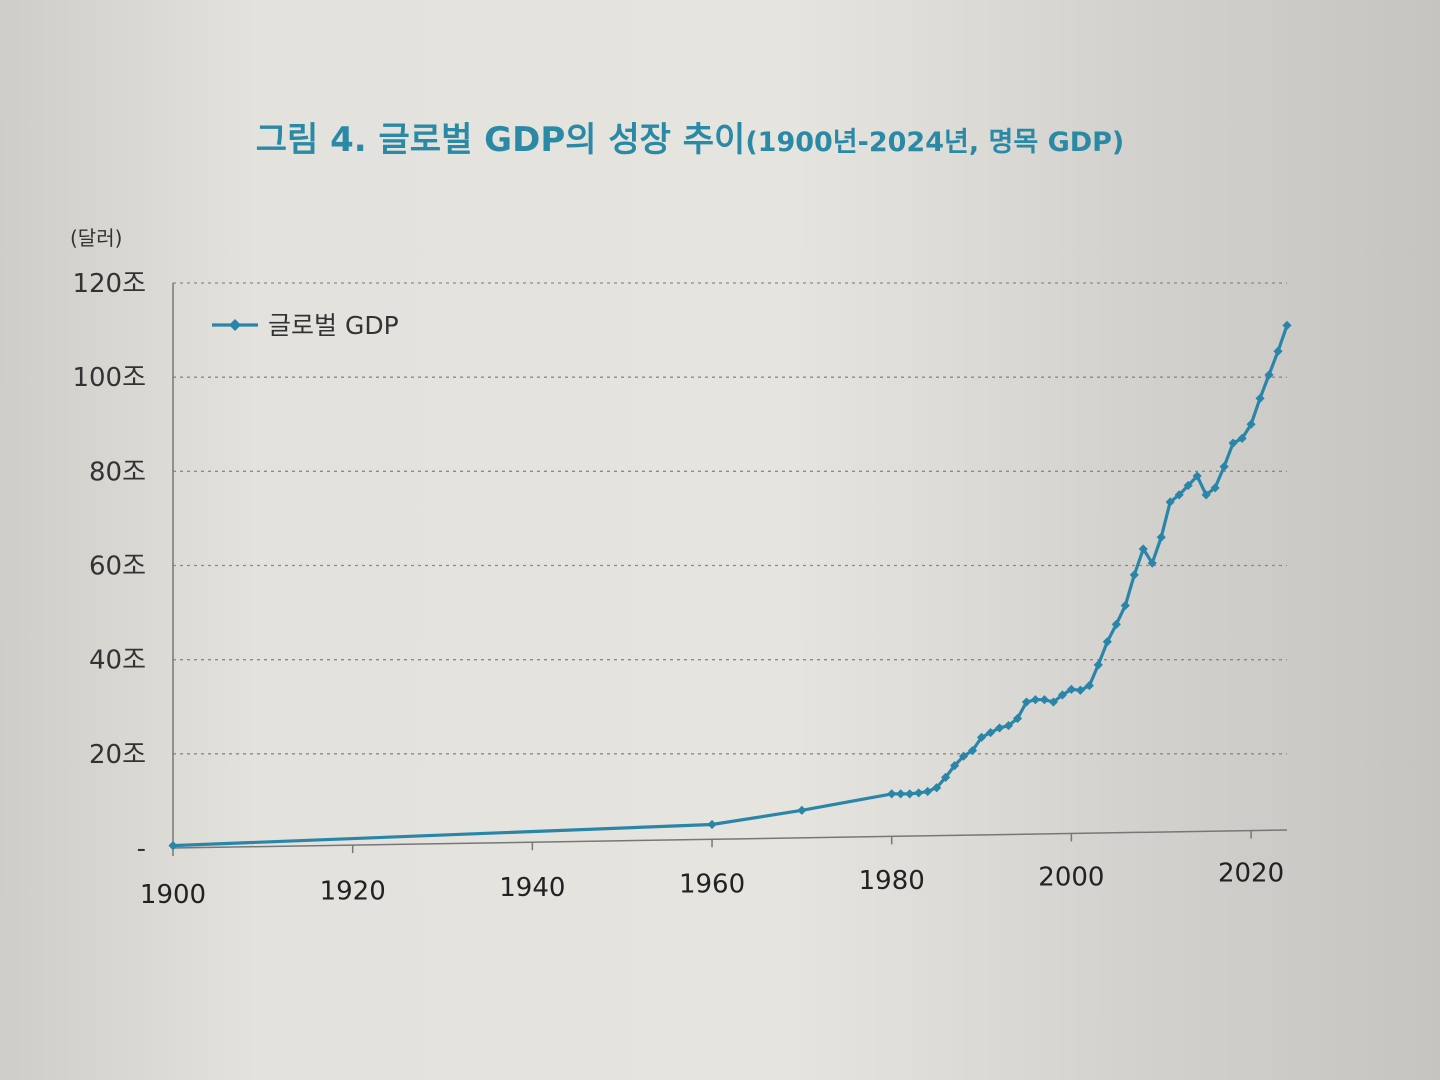 The height and width of the screenshot is (1080, 1440). Describe the element at coordinates (333, 325) in the screenshot. I see `legend-label: 글로벌 GDP` at that location.